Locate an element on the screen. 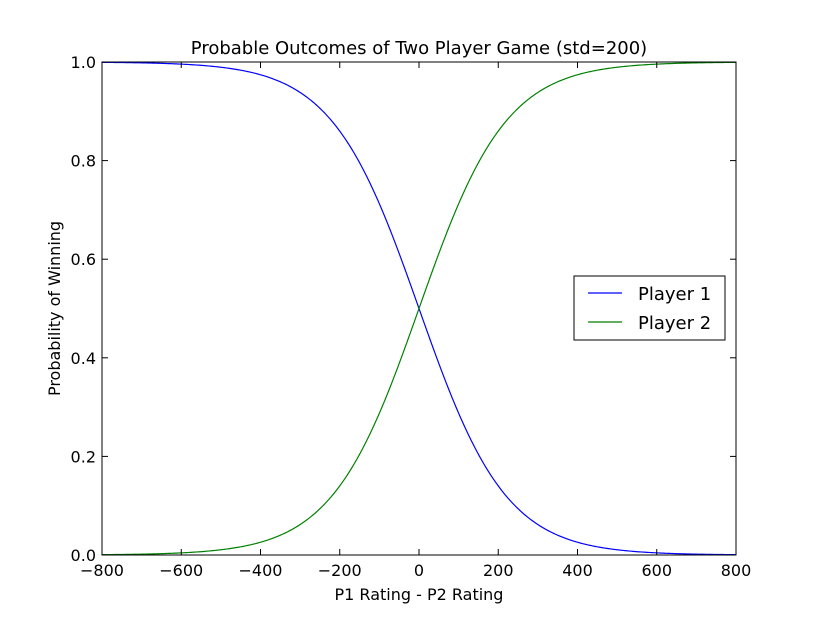  x-tick-label: −200 is located at coordinates (340, 570).